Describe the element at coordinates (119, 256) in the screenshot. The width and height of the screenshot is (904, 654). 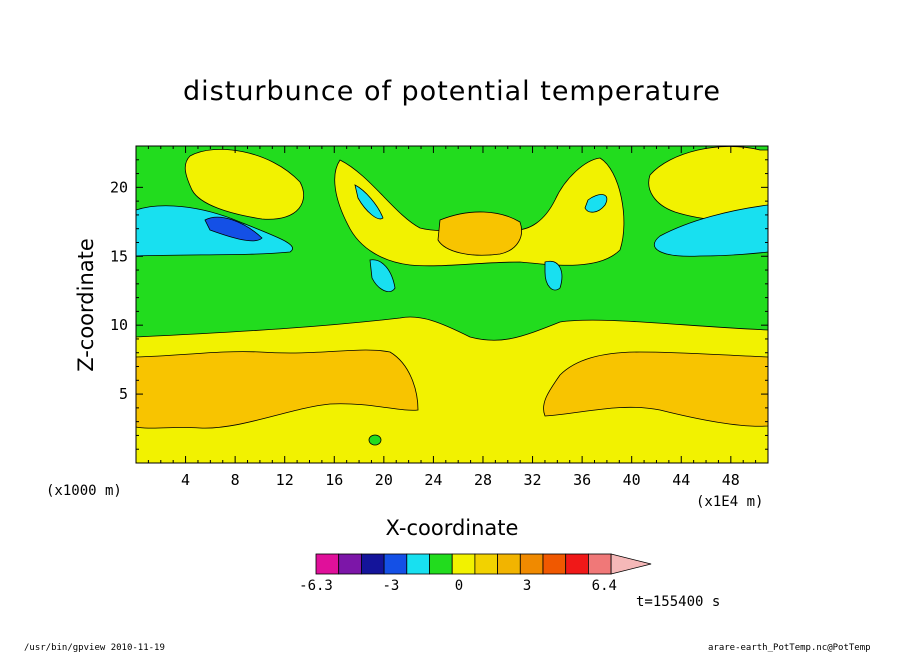
I see `y-tick-label: 15` at that location.